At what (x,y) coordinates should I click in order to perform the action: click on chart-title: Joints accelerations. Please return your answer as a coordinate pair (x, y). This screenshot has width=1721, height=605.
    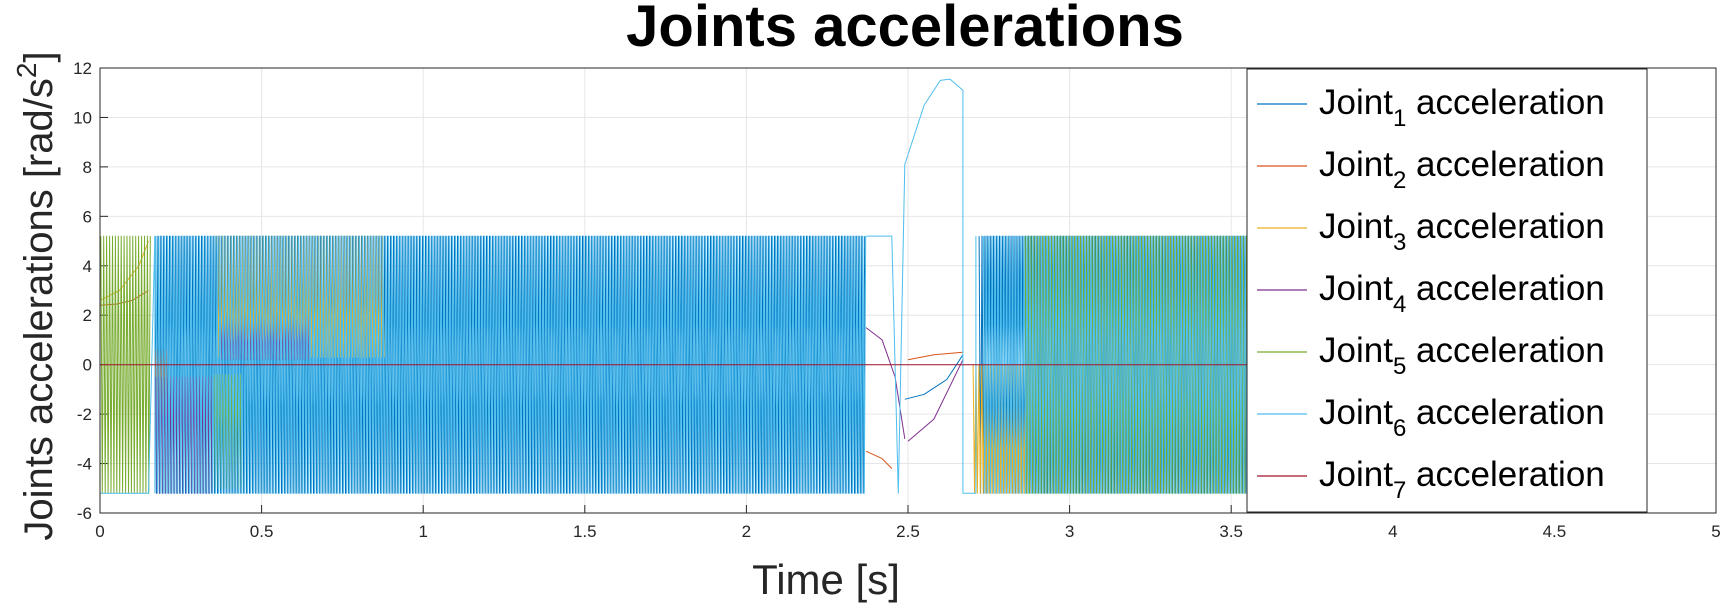
    Looking at the image, I should click on (905, 29).